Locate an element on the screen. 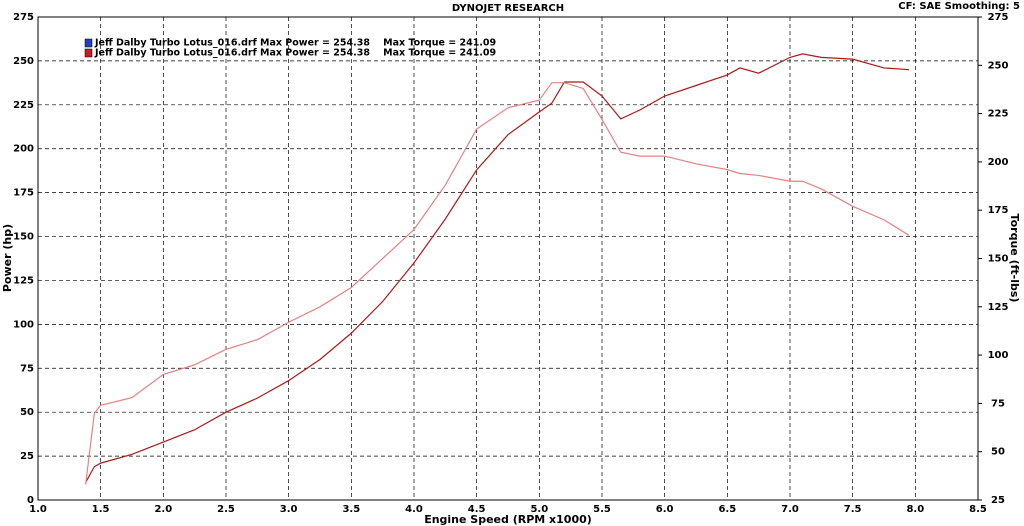  x-tick-label: 4.0 is located at coordinates (414, 509).